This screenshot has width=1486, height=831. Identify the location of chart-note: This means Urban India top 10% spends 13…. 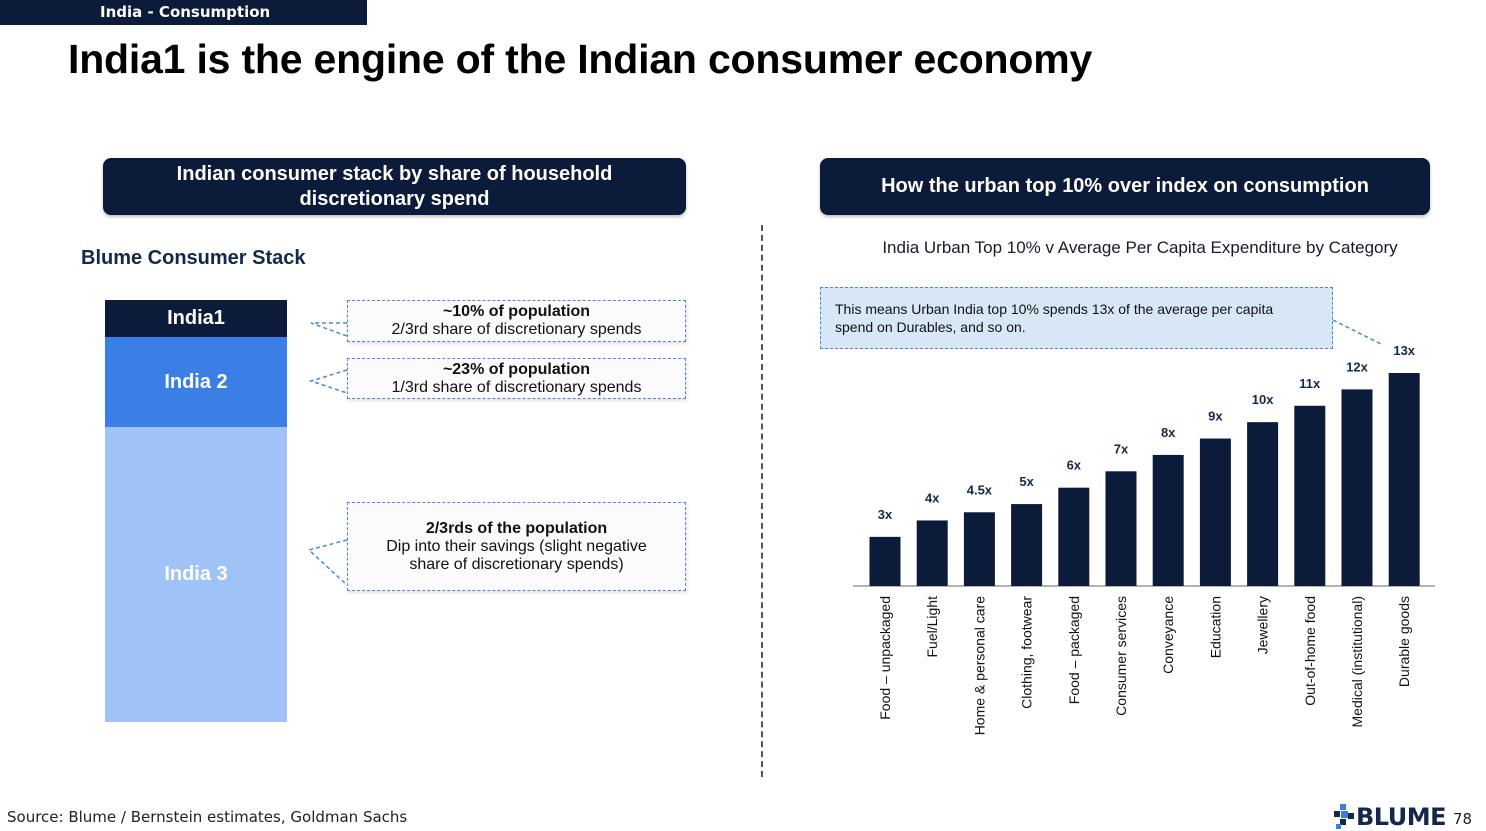
(1076, 318).